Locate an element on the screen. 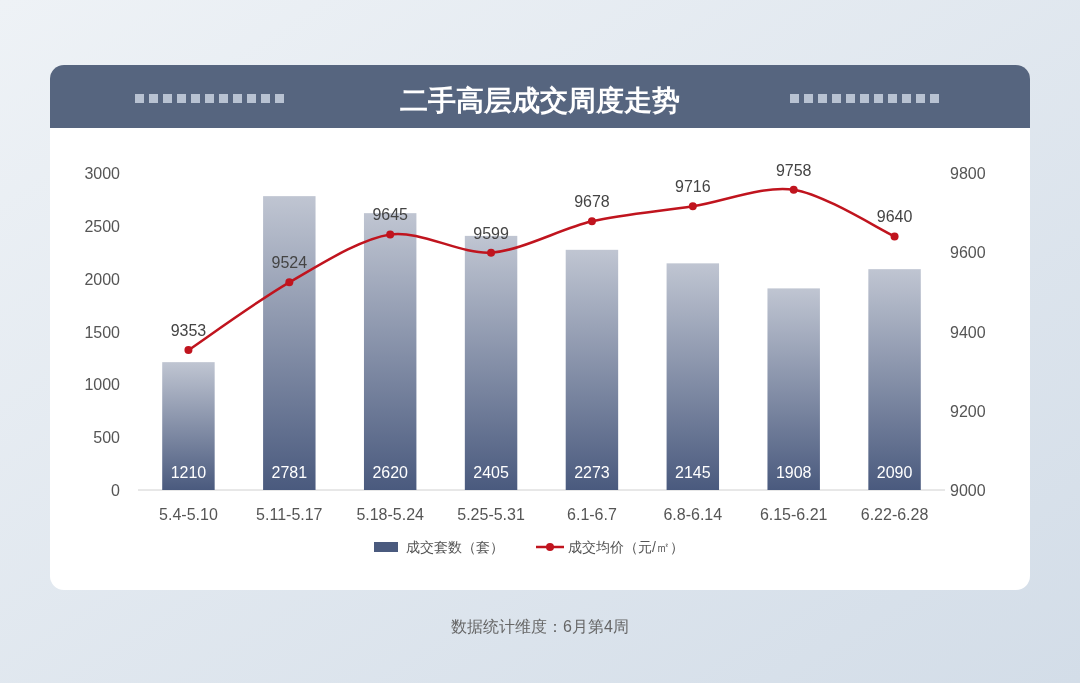  data-label: 9645 is located at coordinates (390, 215).